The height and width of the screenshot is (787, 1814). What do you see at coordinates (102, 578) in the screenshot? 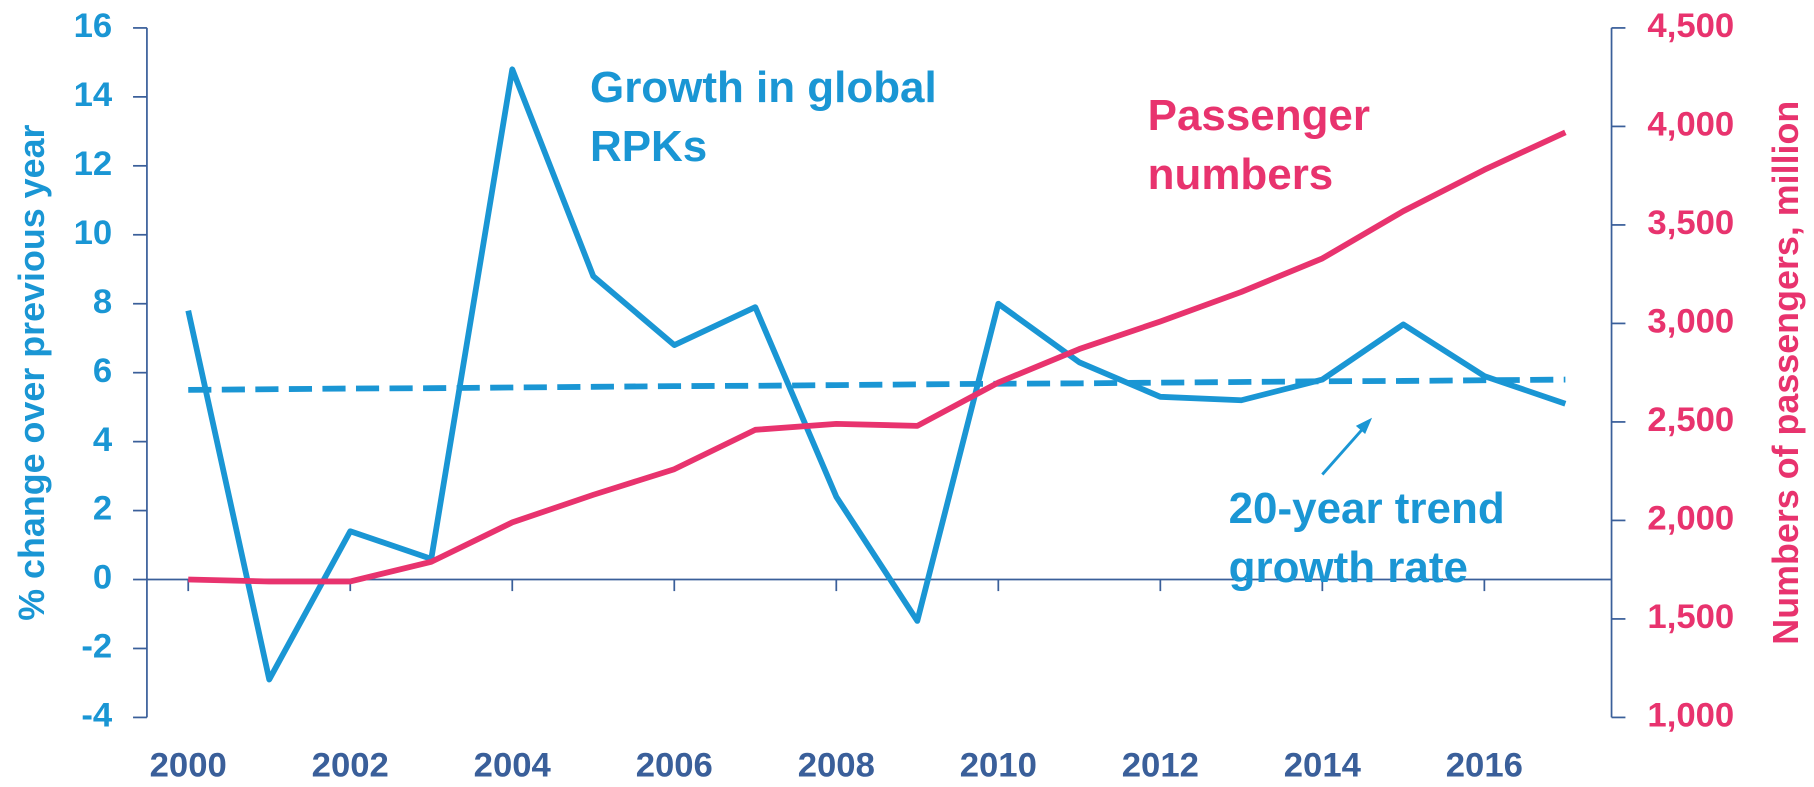
I see `y-tick-label: 0` at bounding box center [102, 578].